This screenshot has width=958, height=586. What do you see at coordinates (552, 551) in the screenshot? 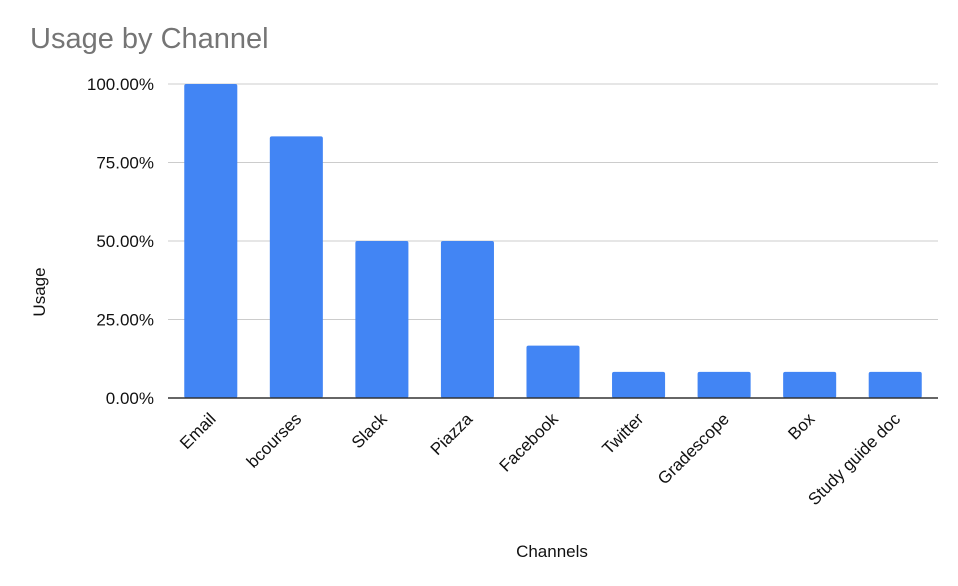
I see `x-axis-title: Channels` at bounding box center [552, 551].